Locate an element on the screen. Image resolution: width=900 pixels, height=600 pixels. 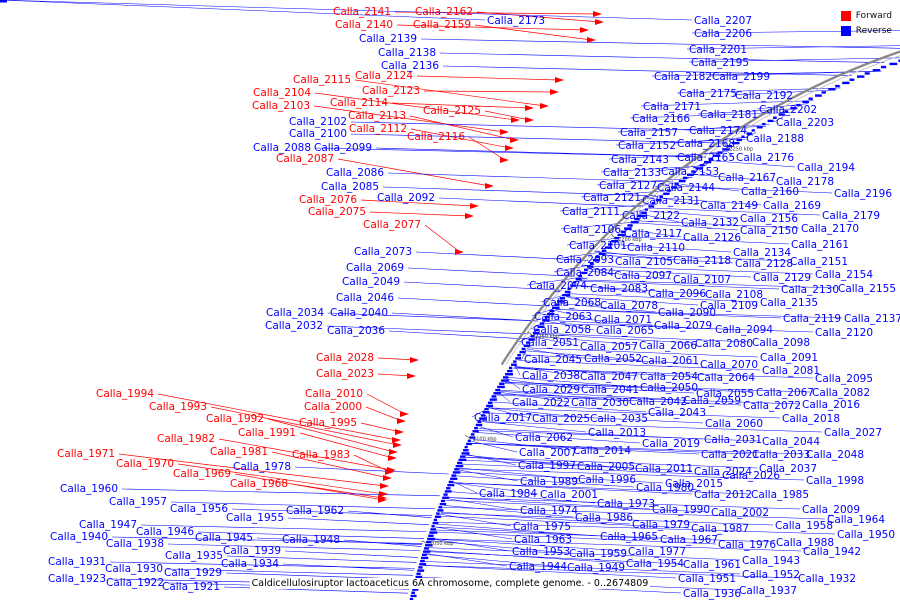
reverse-gene-label: Calla_1947 is located at coordinates (108, 525).